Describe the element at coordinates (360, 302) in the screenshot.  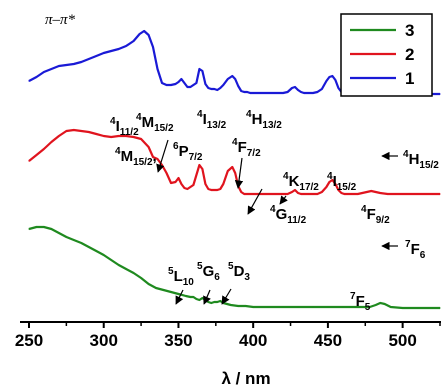
I see `annotation-F5: 7F5` at that location.